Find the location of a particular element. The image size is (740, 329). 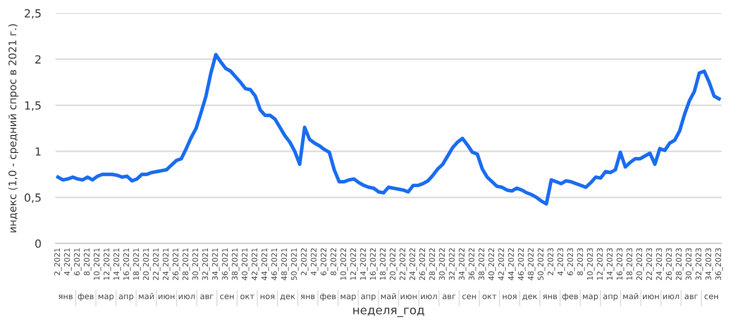

x-axis-title: неделя_год is located at coordinates (388, 313).